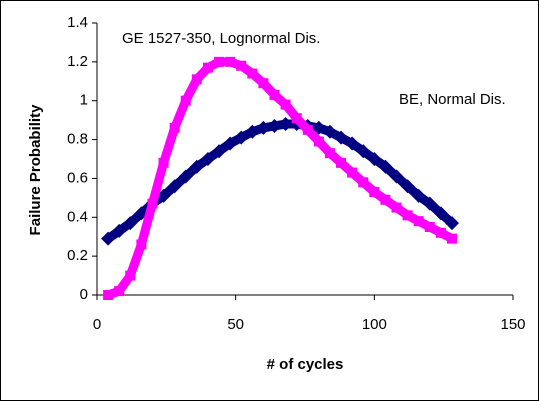 This screenshot has width=539, height=401. I want to click on annotation: BE, Normal Dis., so click(452, 99).